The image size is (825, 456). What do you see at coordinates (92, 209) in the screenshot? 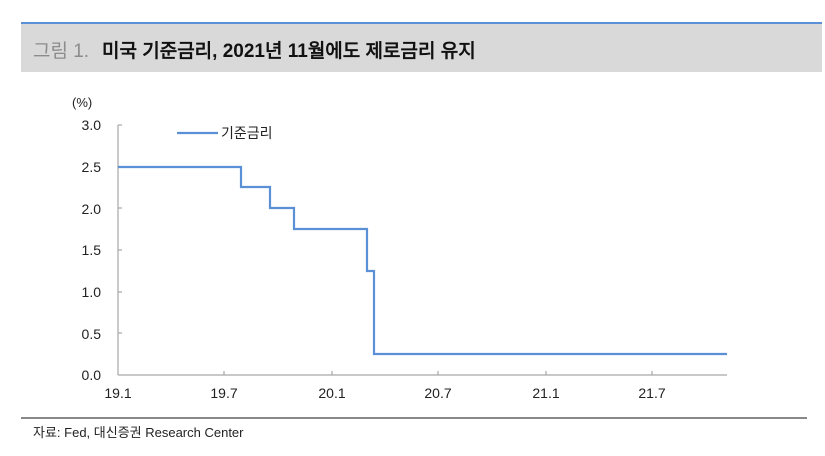
I see `svg-text: 2.0` at bounding box center [92, 209].